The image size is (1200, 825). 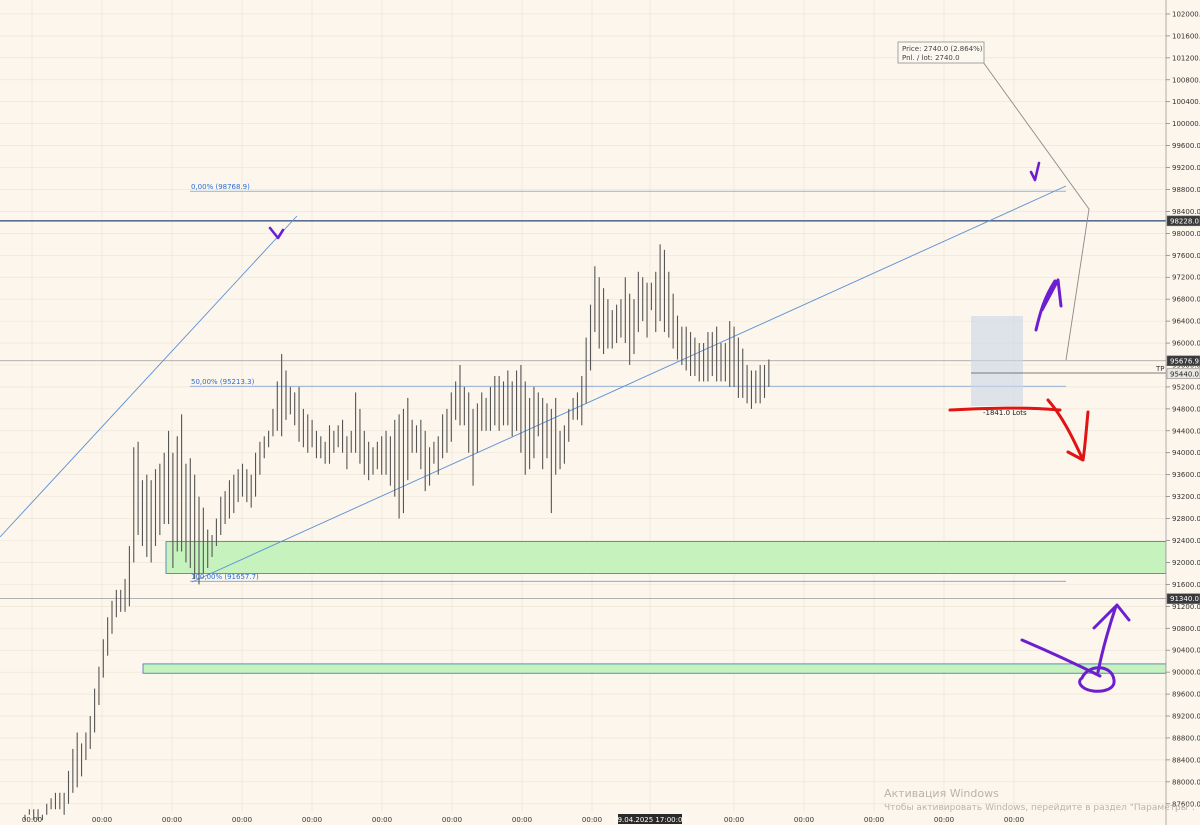 I want to click on fib-level-label: 50,00% (95213.3), so click(x=223, y=382).